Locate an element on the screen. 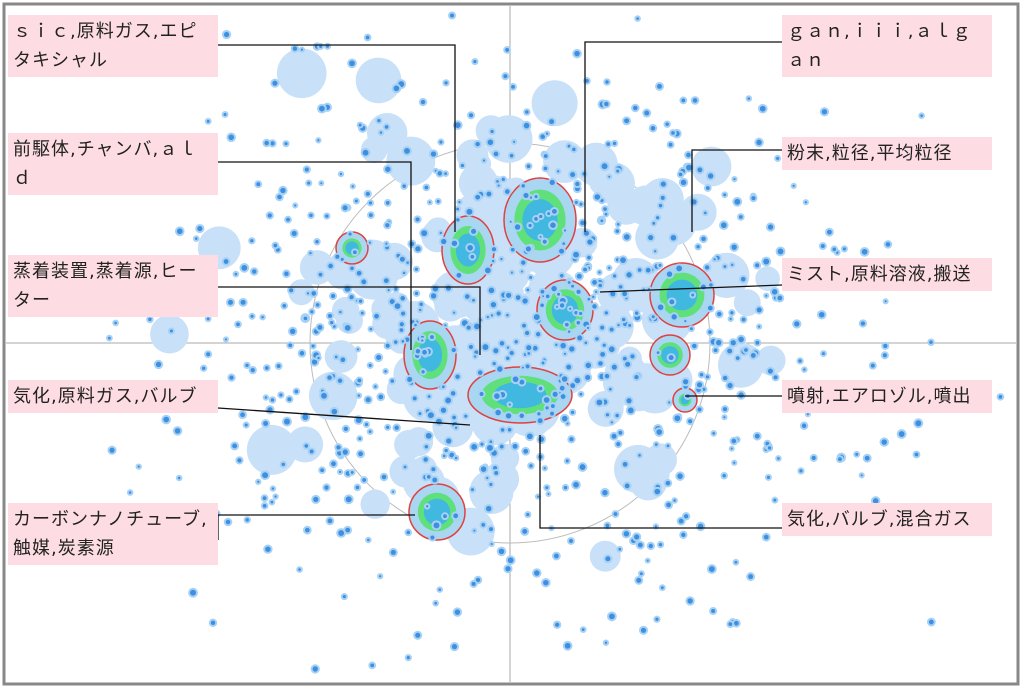  cluster-label: カーボンナノチューブ,触媒,炭素源 is located at coordinates (113, 534).